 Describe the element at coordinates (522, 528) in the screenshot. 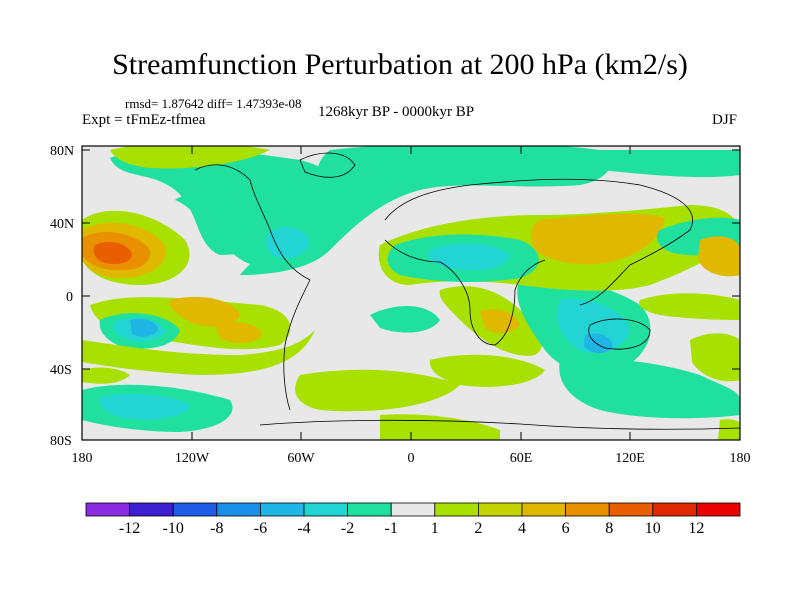

I see `colorbar-label: 4` at that location.